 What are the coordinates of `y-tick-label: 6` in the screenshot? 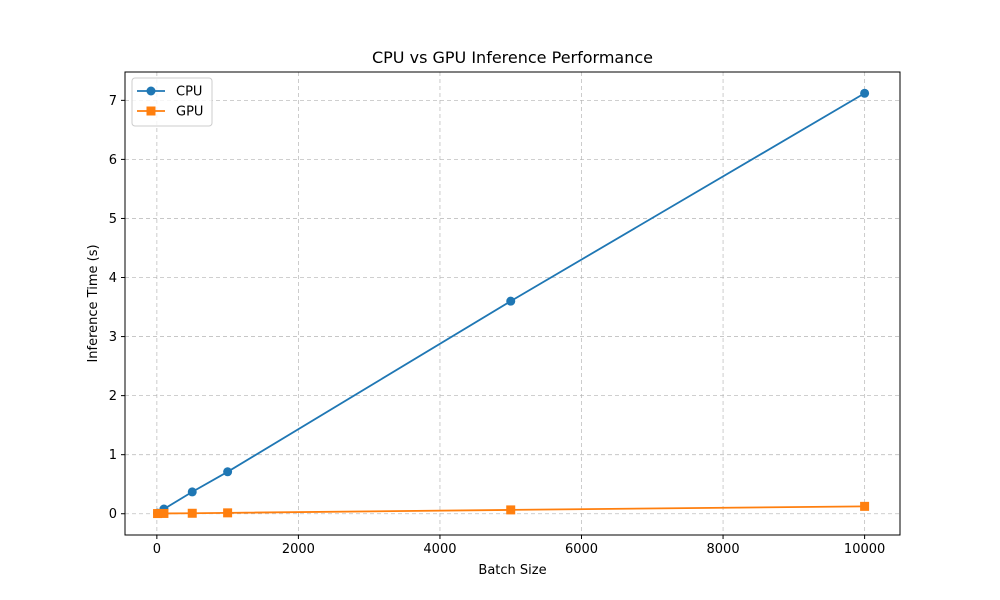 It's located at (113, 160).